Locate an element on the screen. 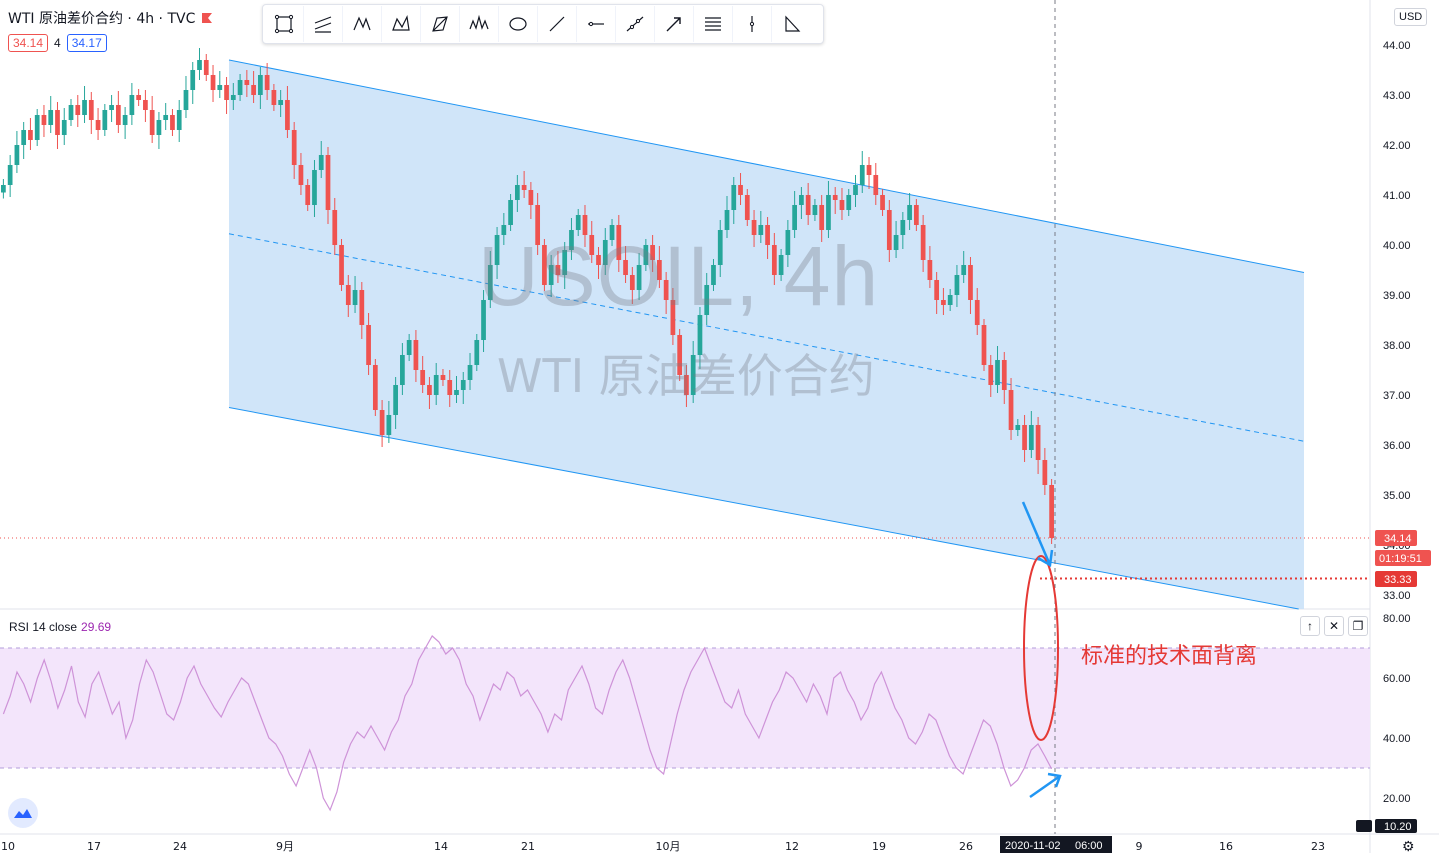  arrow-tool-icon is located at coordinates (674, 24).